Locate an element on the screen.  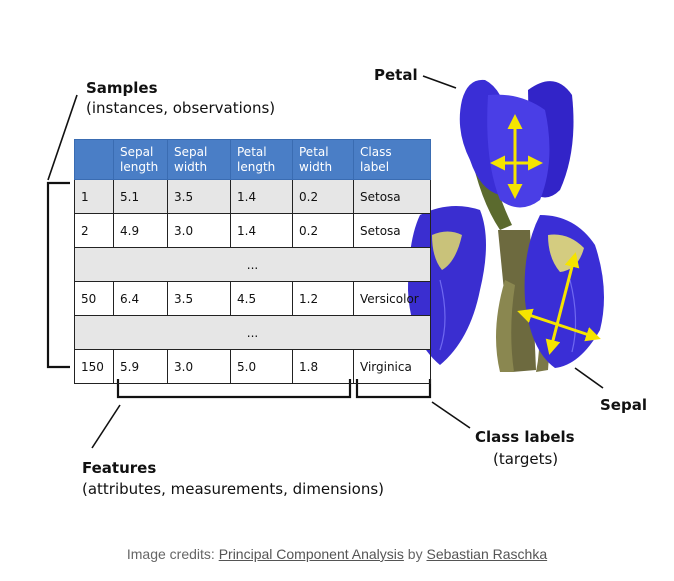
features-pointer-line is located at coordinates (106, 426).